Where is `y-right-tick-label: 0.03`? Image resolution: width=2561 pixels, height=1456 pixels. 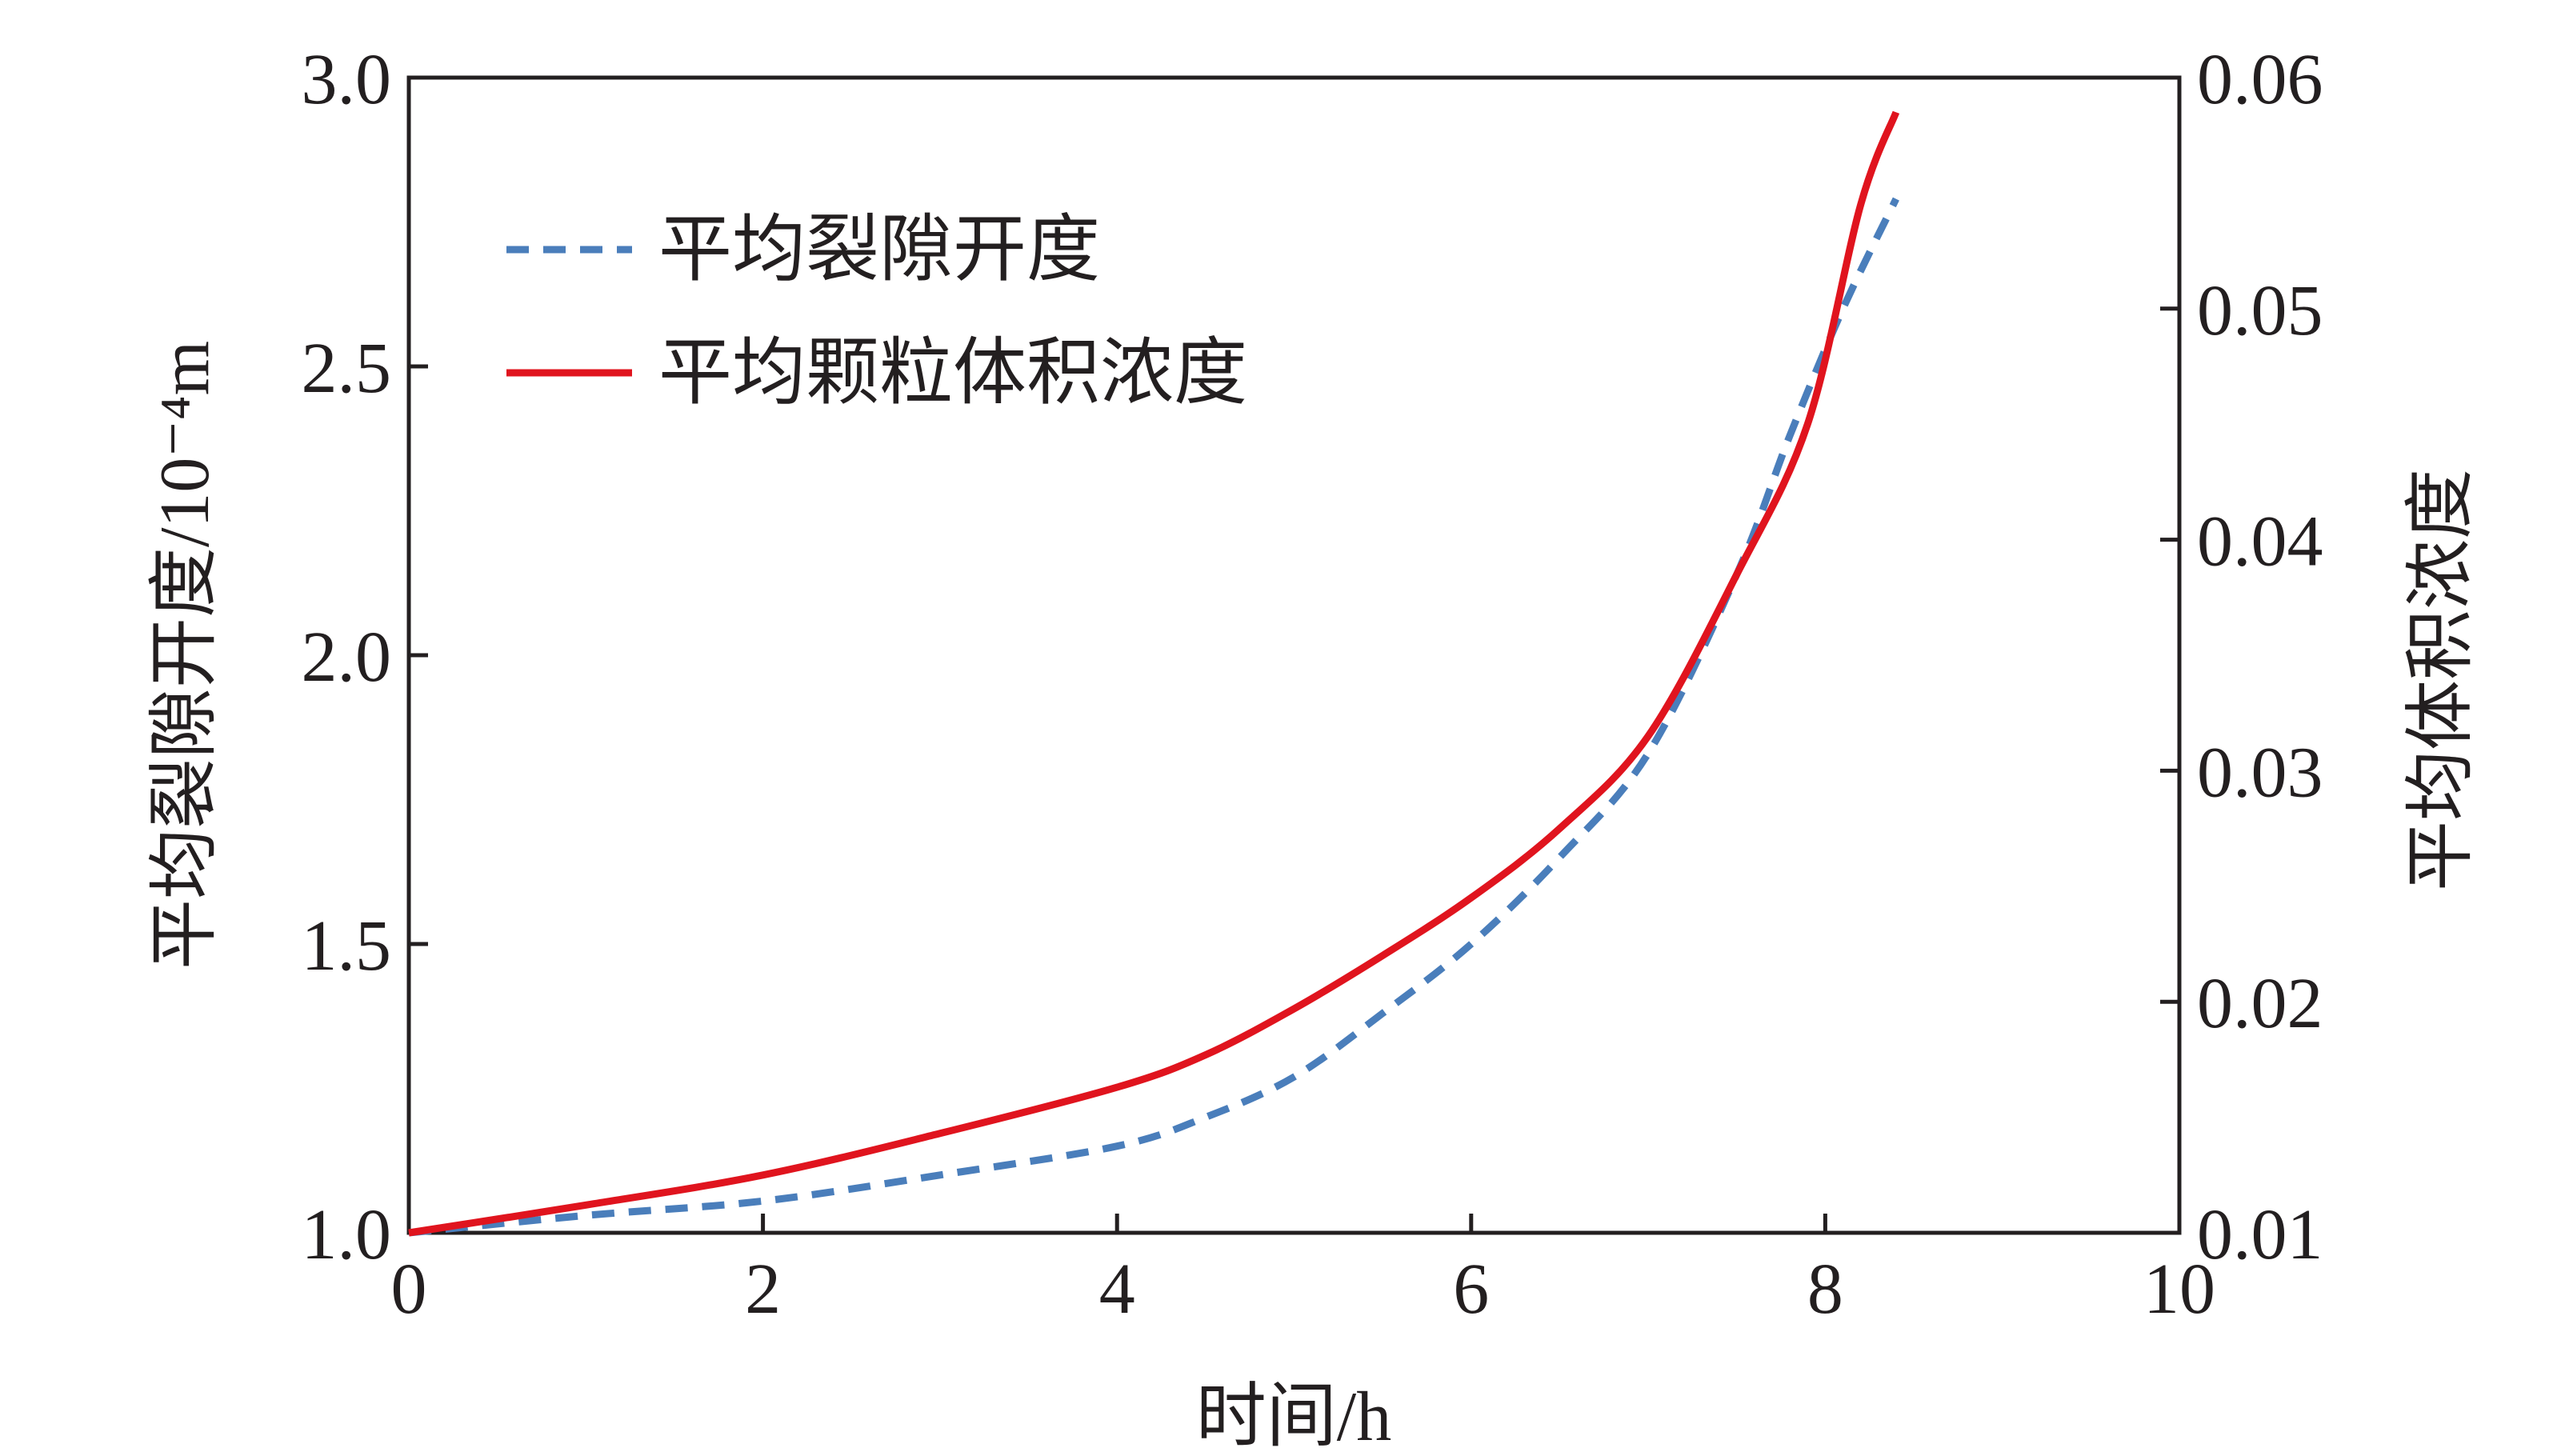
y-right-tick-label: 0.03 is located at coordinates (2260, 772).